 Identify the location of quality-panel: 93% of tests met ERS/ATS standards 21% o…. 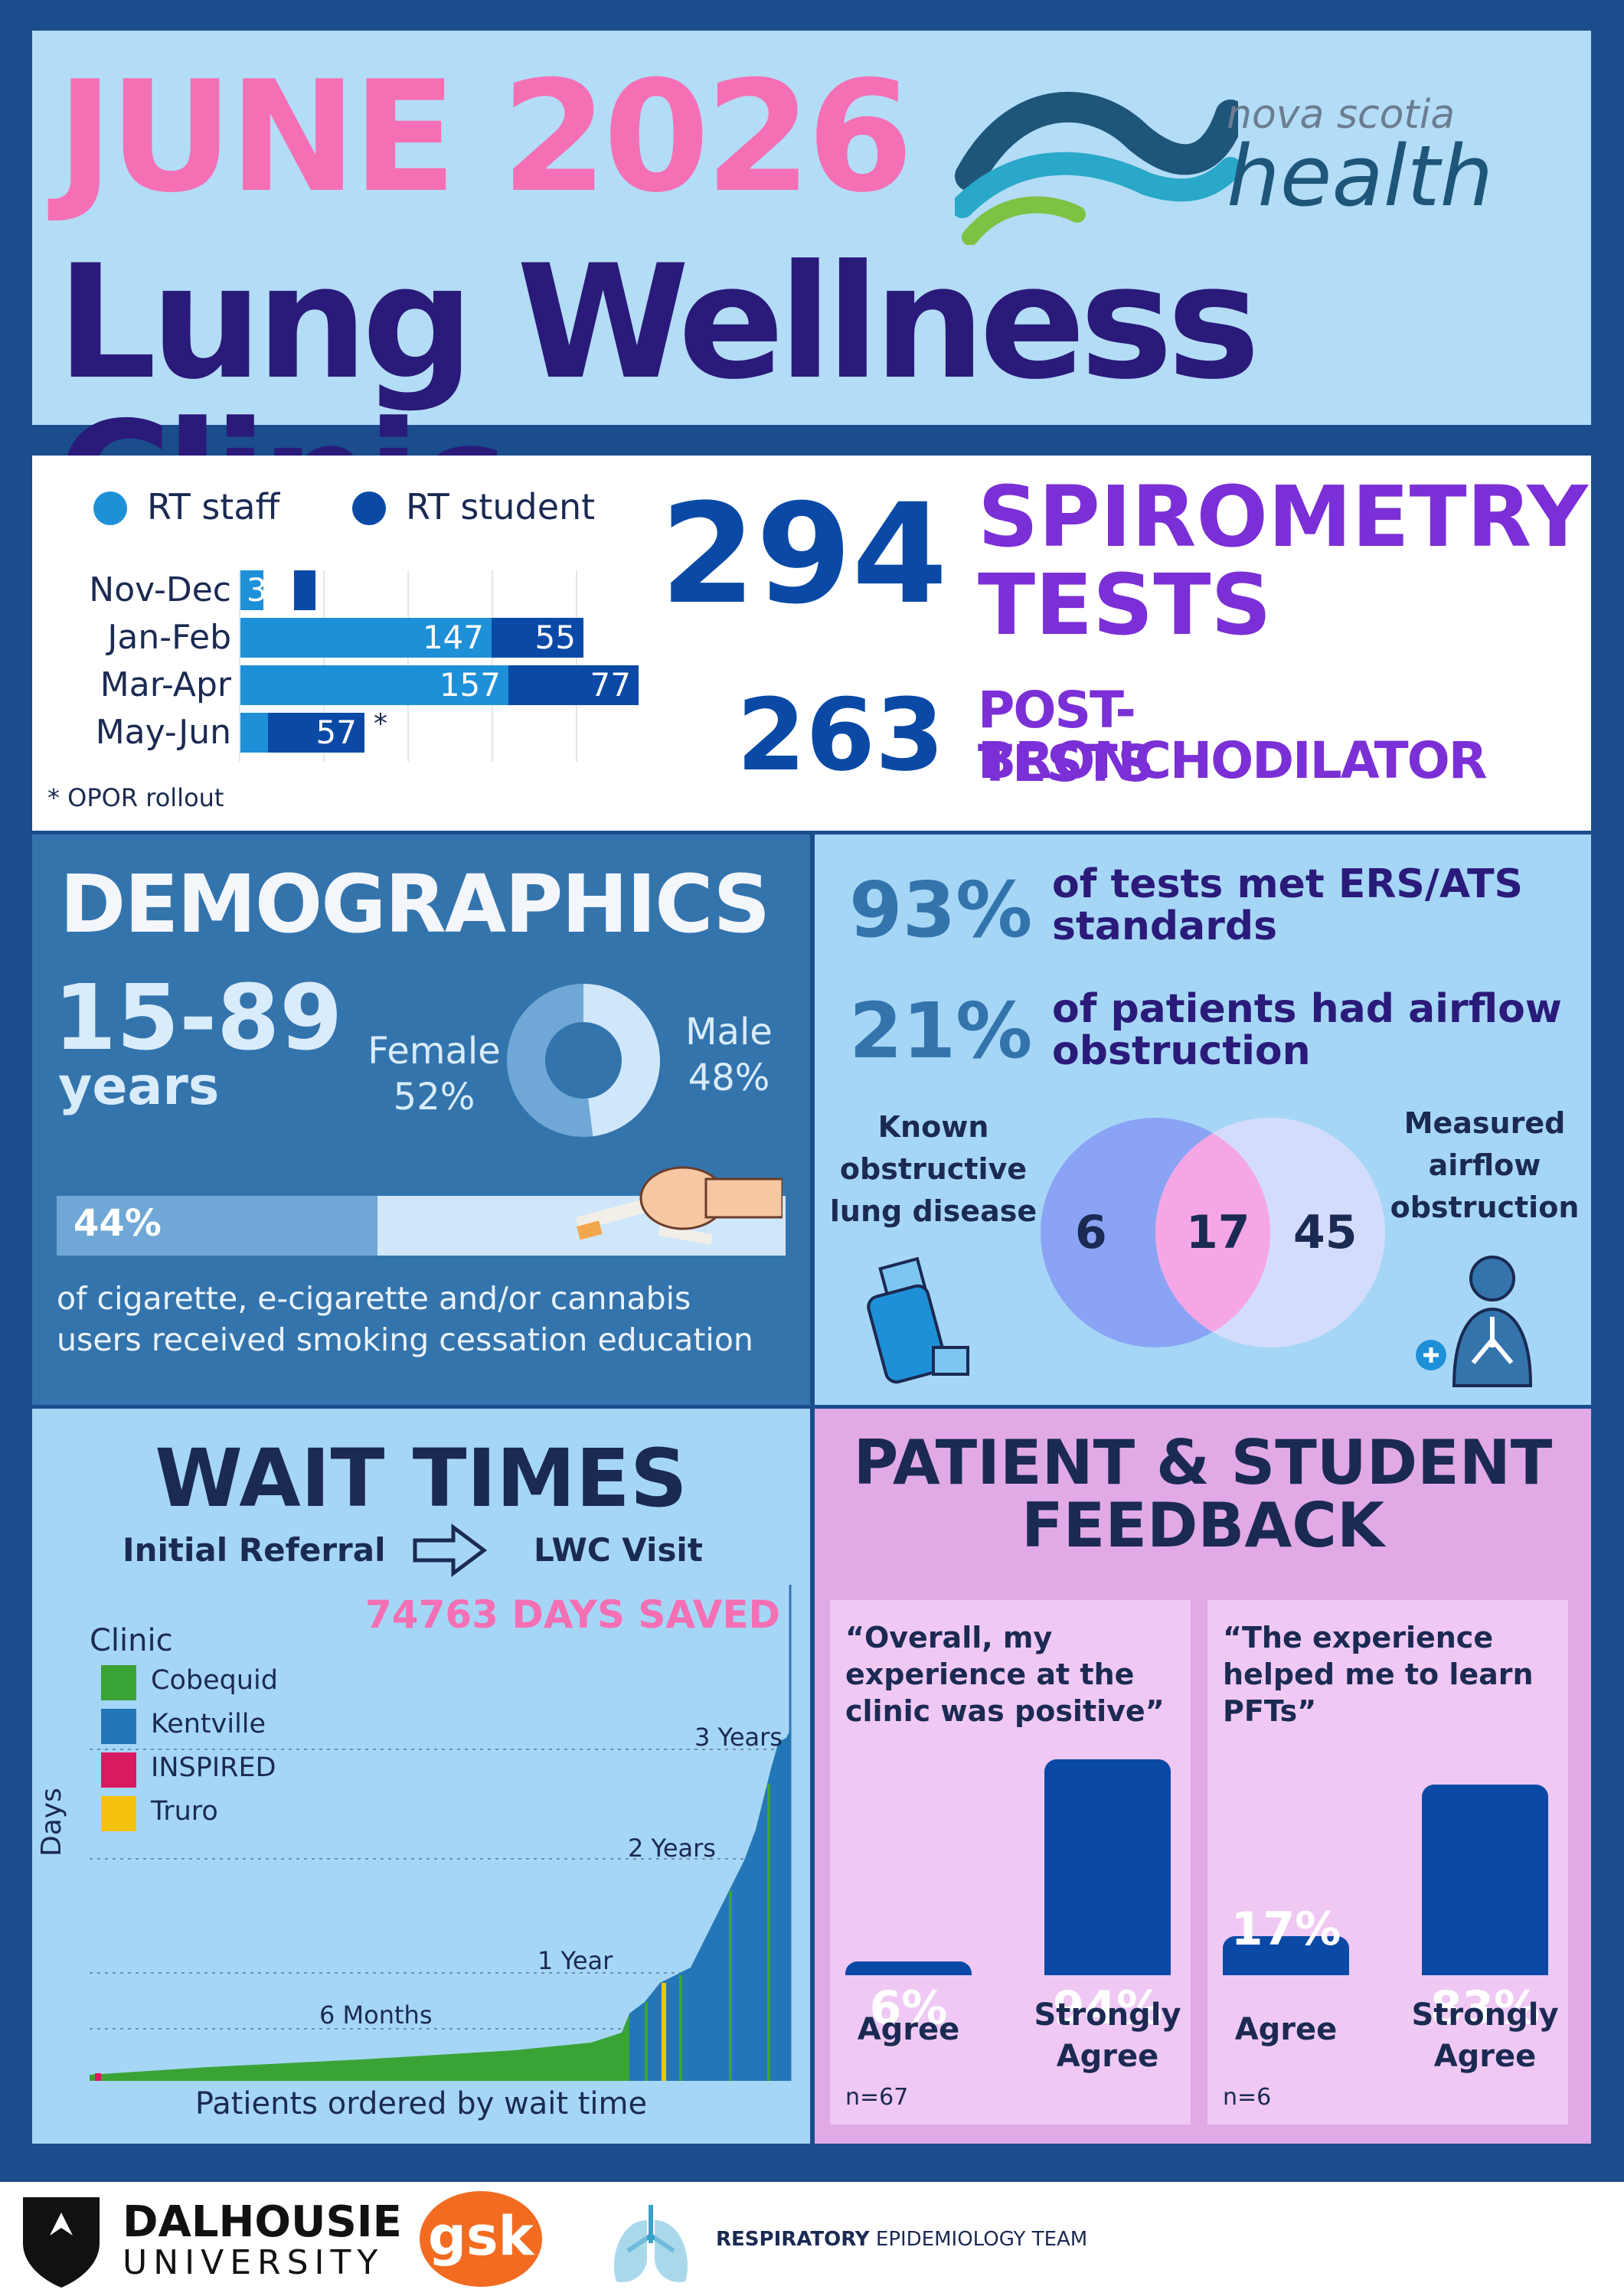
(1203, 1119).